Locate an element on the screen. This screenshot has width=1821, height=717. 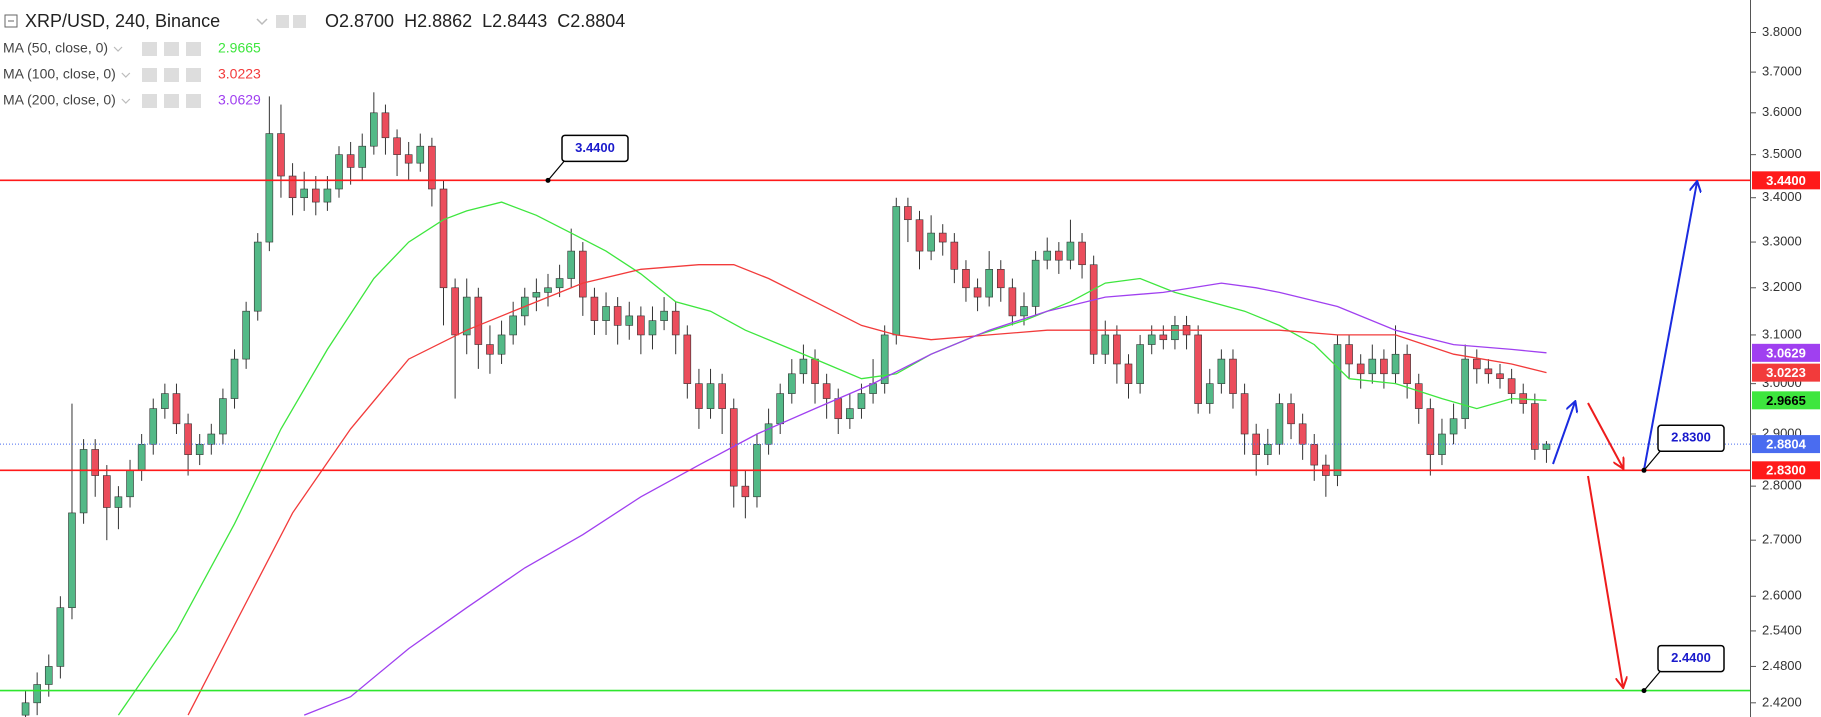
collapse-icon is located at coordinates (11, 21).